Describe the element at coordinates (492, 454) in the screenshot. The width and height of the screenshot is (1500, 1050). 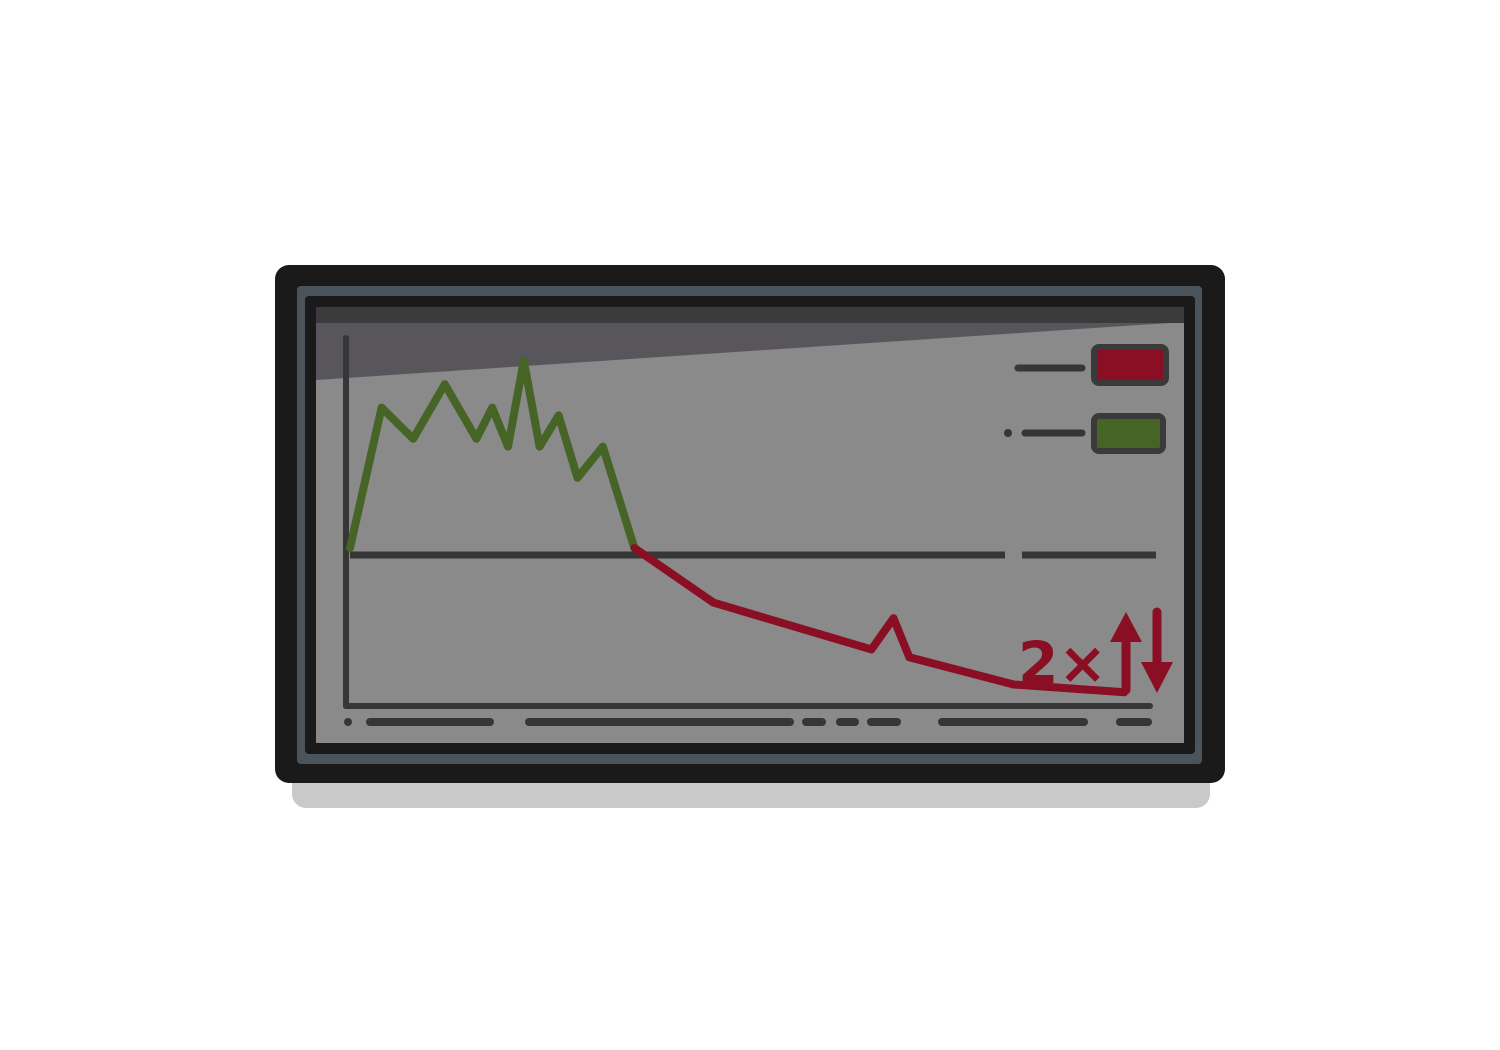
I see `gain-series-line` at that location.